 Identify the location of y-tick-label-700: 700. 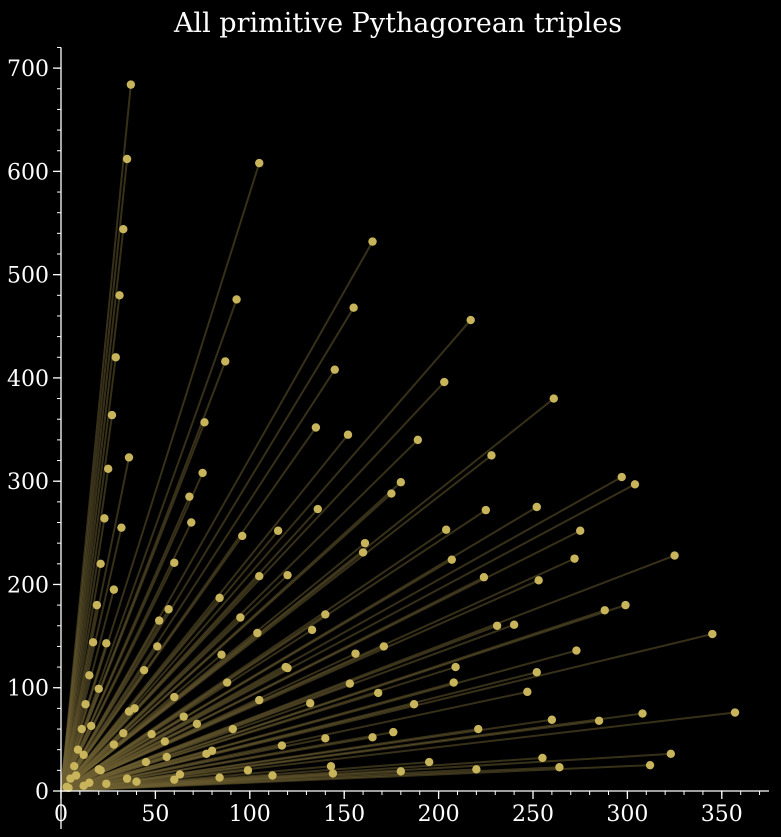
(28, 69).